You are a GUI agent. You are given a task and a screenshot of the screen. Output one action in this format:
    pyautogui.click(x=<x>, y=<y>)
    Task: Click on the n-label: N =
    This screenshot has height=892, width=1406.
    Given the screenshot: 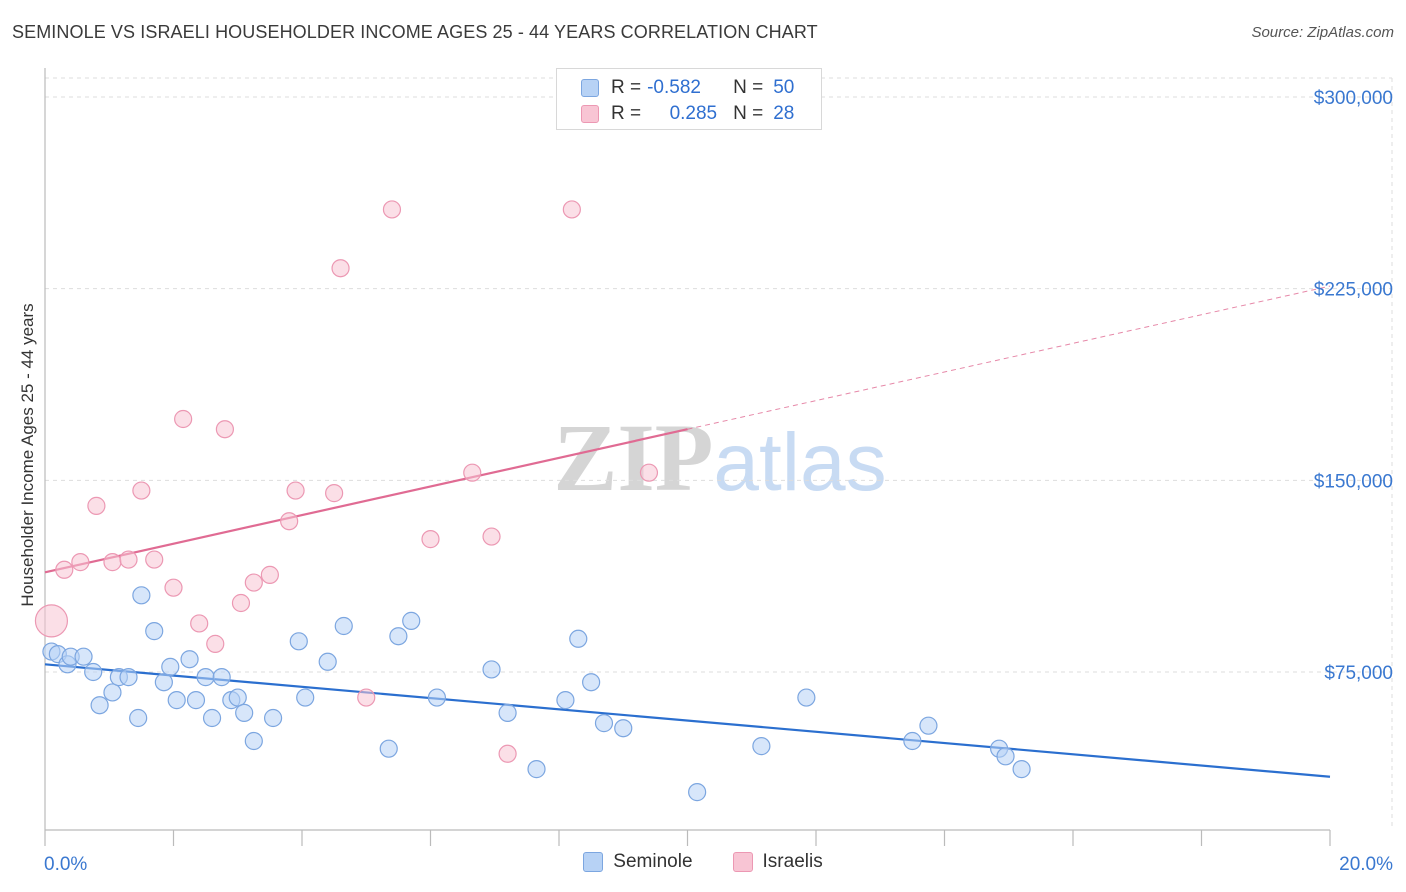 What is the action you would take?
    pyautogui.click(x=748, y=113)
    